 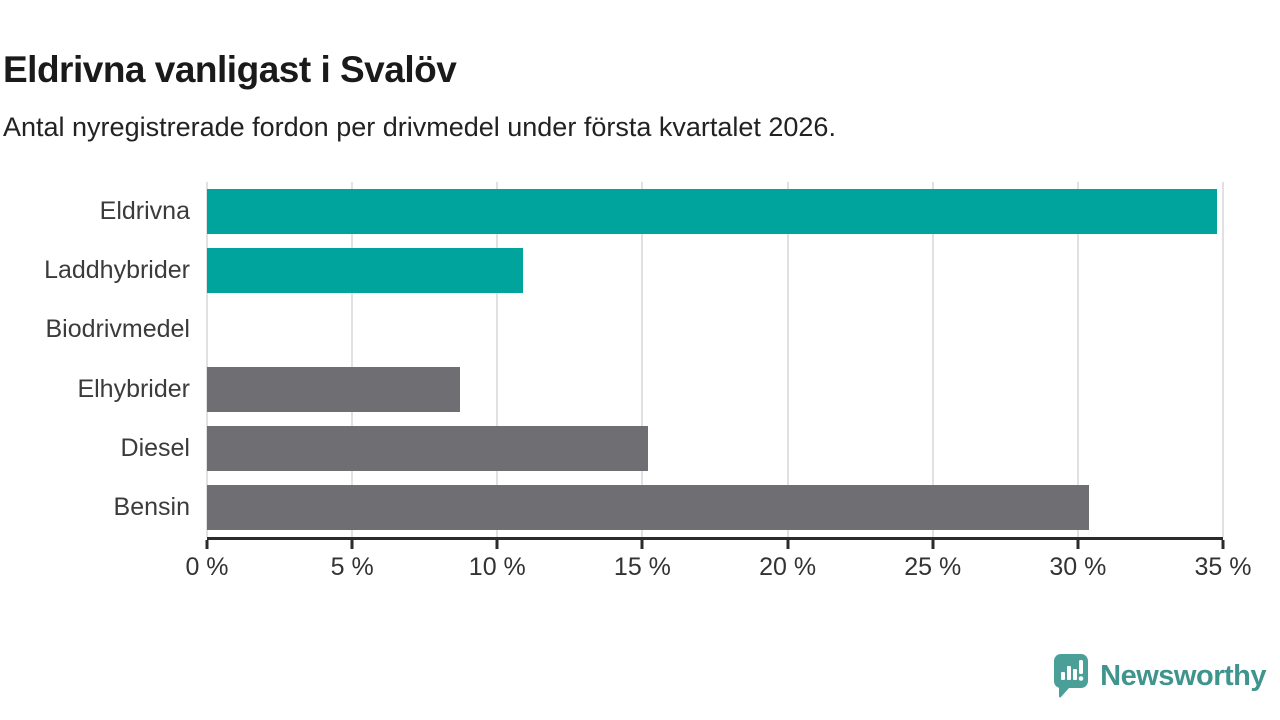 I want to click on bar-bensin, so click(x=648, y=507).